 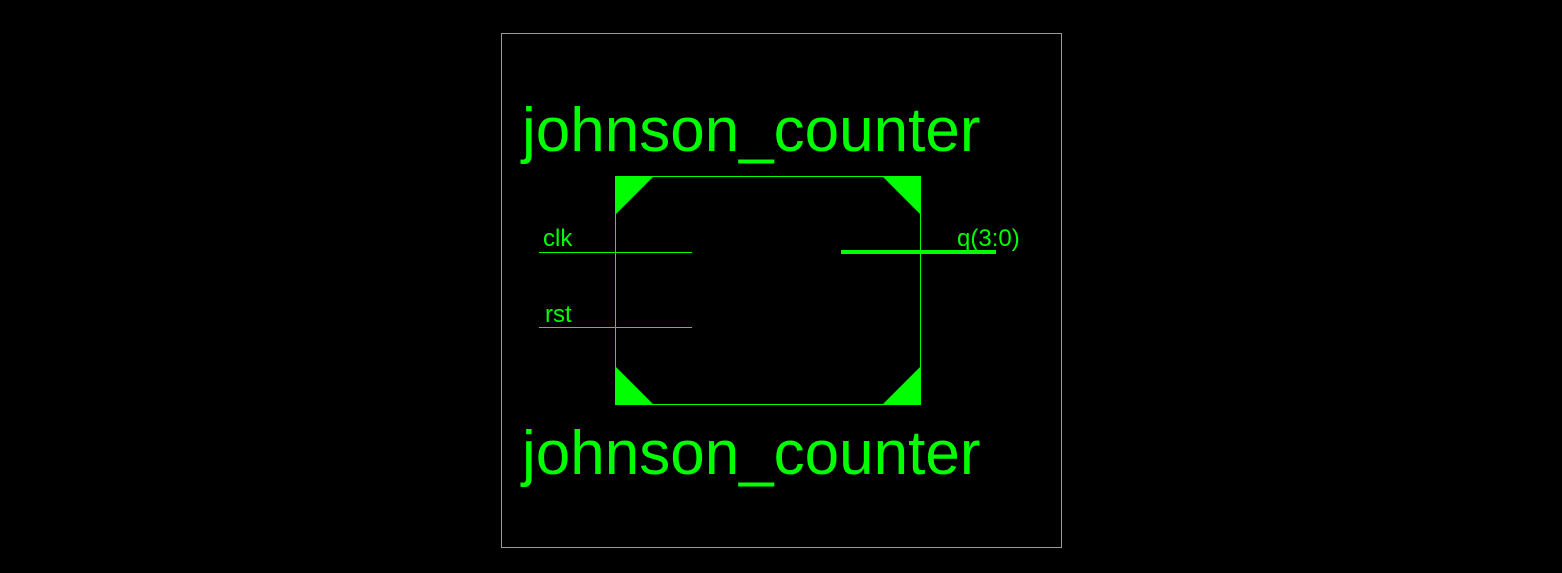 What do you see at coordinates (558, 238) in the screenshot?
I see `pin-clk-label: clk` at bounding box center [558, 238].